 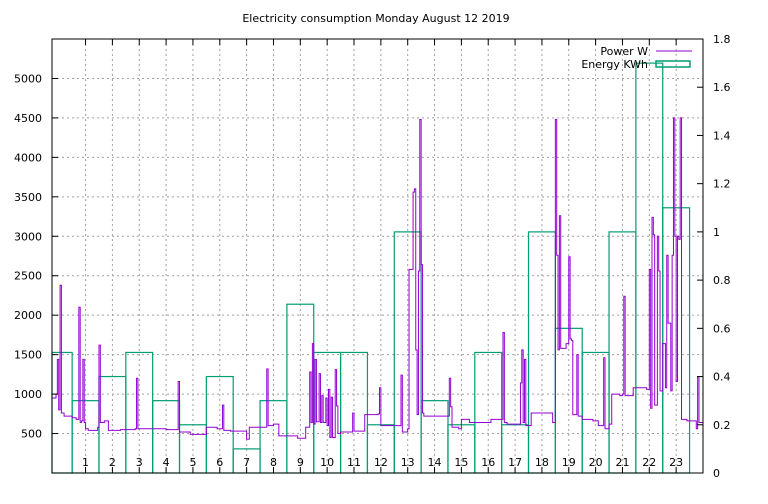 I want to click on y-right-tick-label: 1.2, so click(x=722, y=184).